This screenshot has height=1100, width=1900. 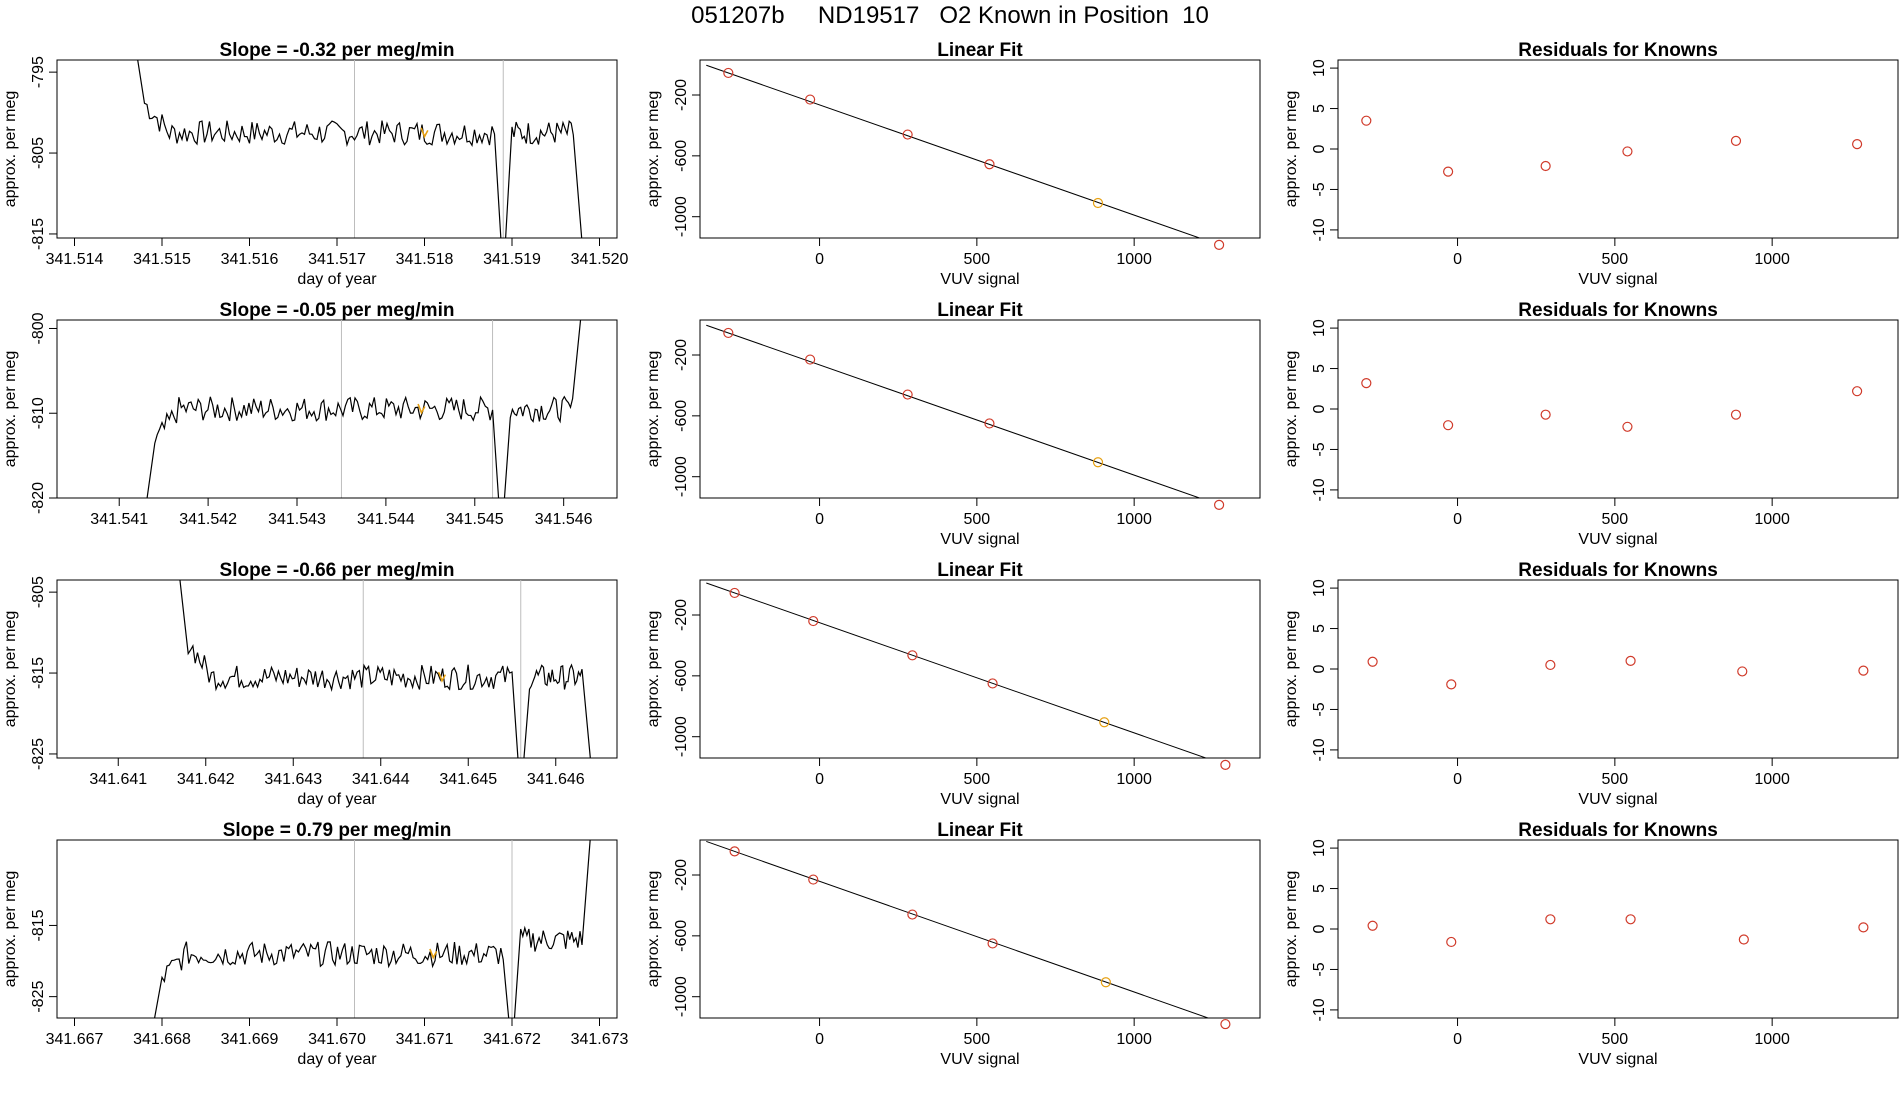 What do you see at coordinates (512, 1039) in the screenshot?
I see `x-tick-label: 341.672` at bounding box center [512, 1039].